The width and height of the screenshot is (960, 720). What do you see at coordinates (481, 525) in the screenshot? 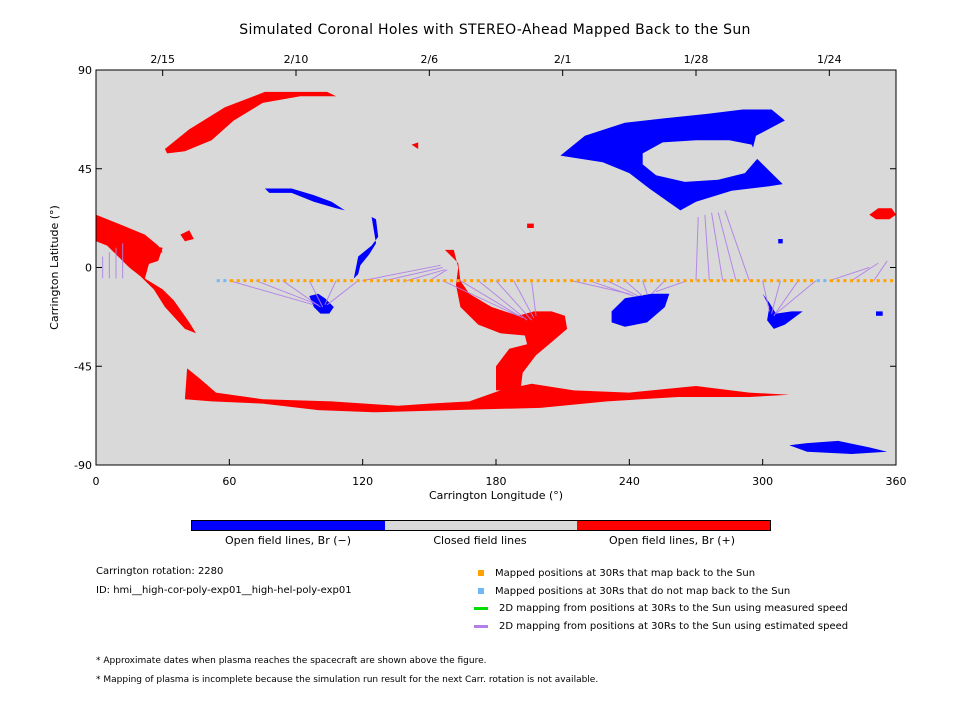
I see `colorbar` at bounding box center [481, 525].